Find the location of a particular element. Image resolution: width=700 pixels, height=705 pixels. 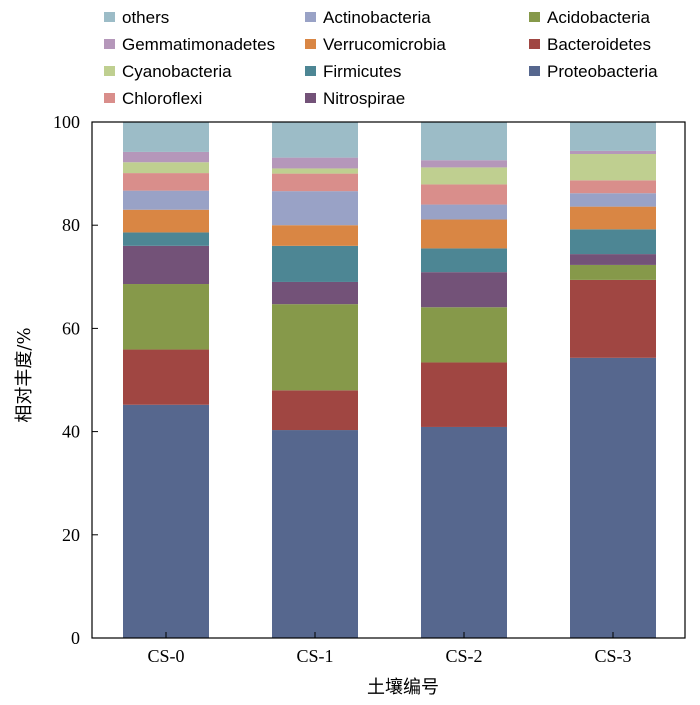

legend-item-acidobacteria: Acidobacteria is located at coordinates (590, 17).